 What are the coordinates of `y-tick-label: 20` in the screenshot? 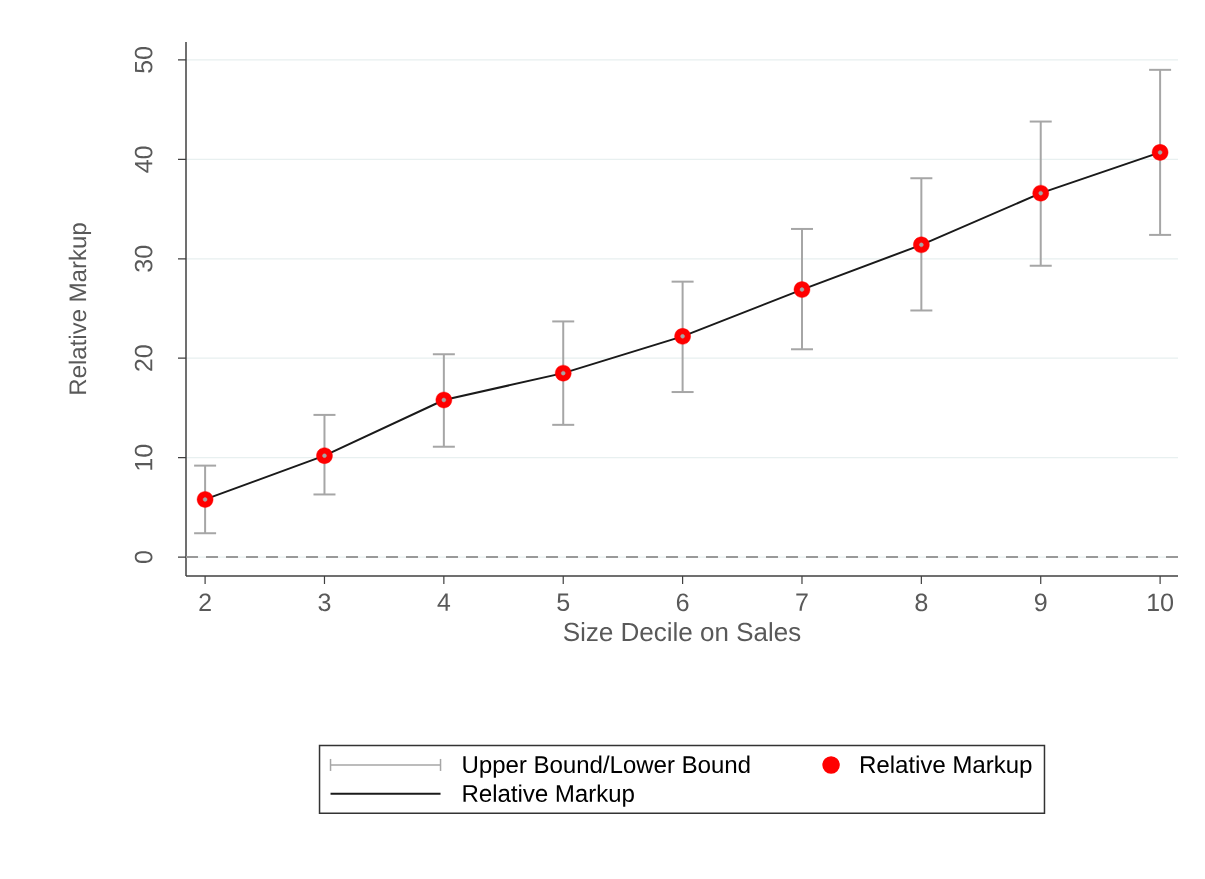 It's located at (143, 358).